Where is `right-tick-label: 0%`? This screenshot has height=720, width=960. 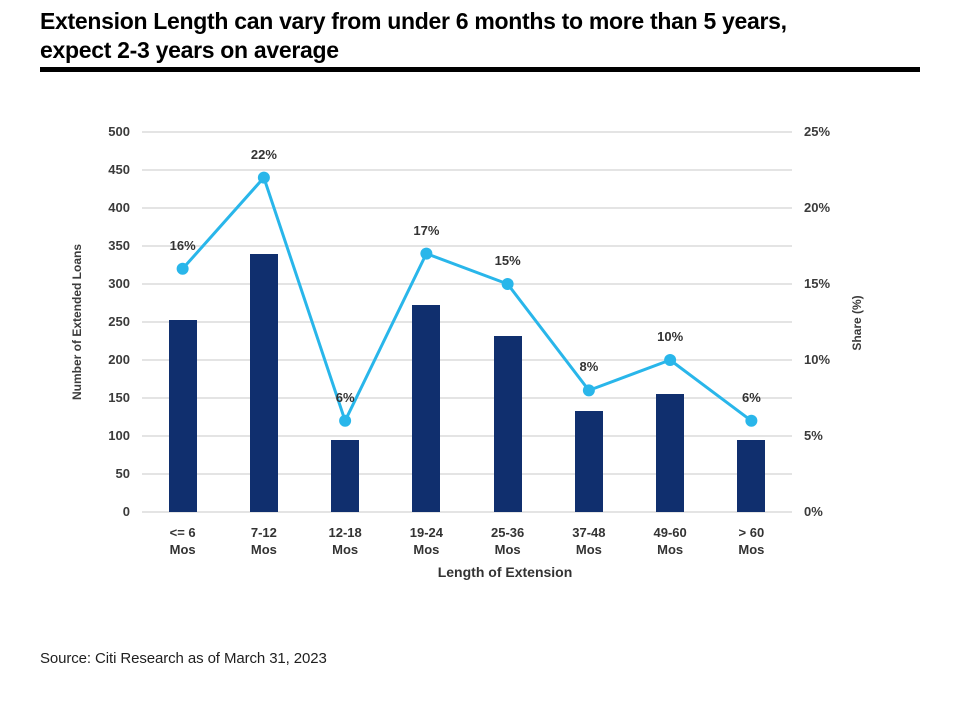 right-tick-label: 0% is located at coordinates (813, 511).